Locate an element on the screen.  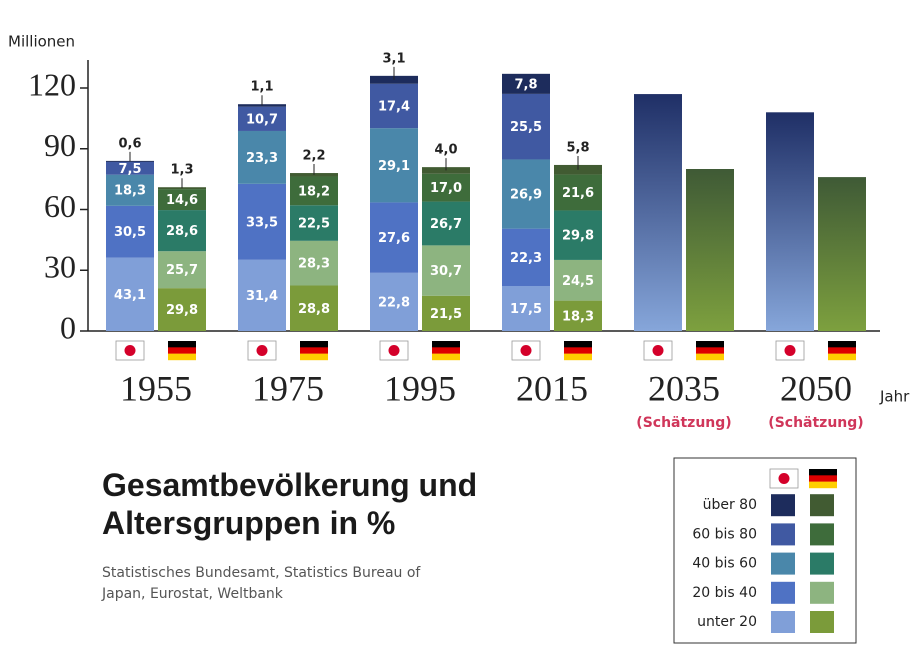
segment-label: 30,7 is located at coordinates (446, 271).